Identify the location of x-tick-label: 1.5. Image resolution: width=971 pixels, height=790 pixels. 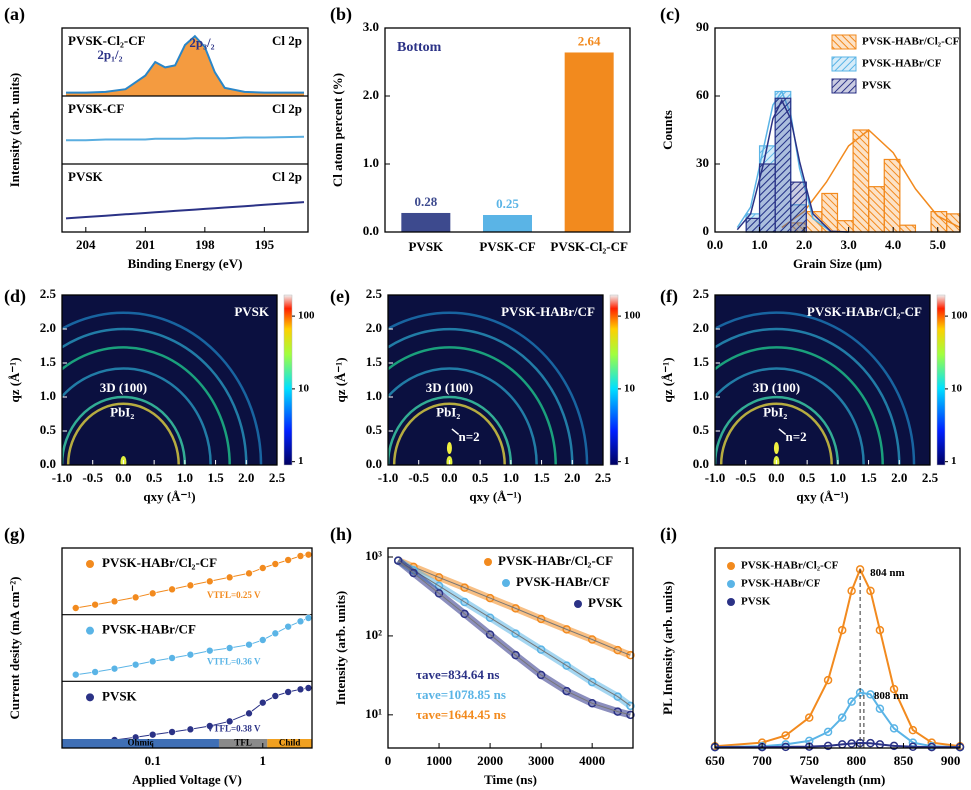
(868, 477).